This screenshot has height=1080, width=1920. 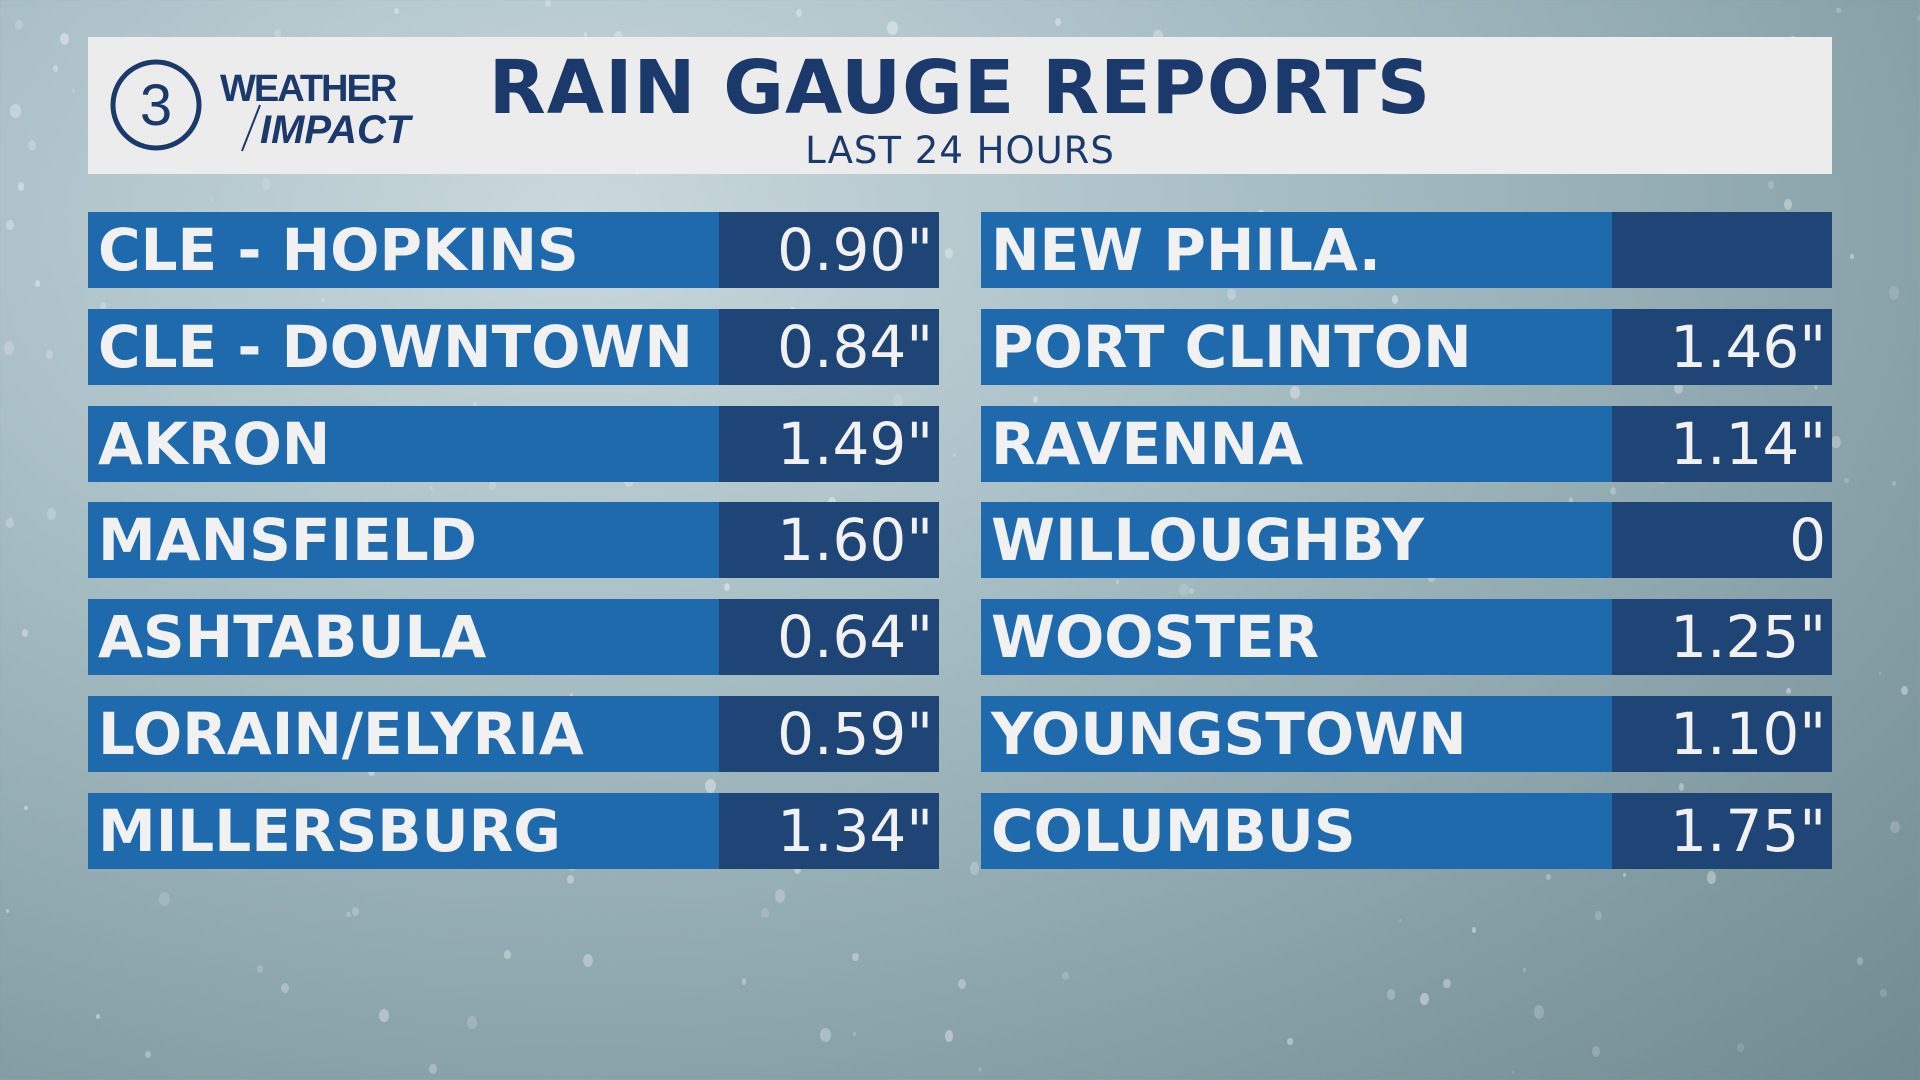 What do you see at coordinates (829, 250) in the screenshot?
I see `rain-amount: 0.90"` at bounding box center [829, 250].